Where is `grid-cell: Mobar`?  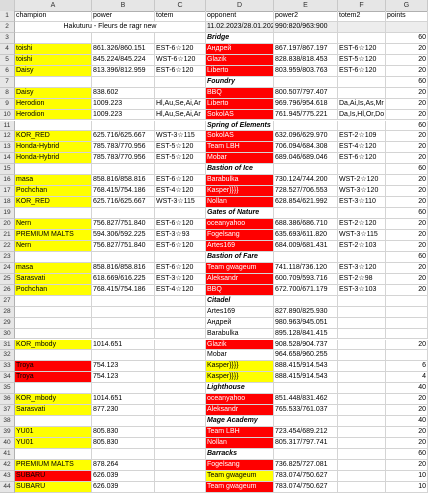
grid-cell: Mobar is located at coordinates (240, 356).